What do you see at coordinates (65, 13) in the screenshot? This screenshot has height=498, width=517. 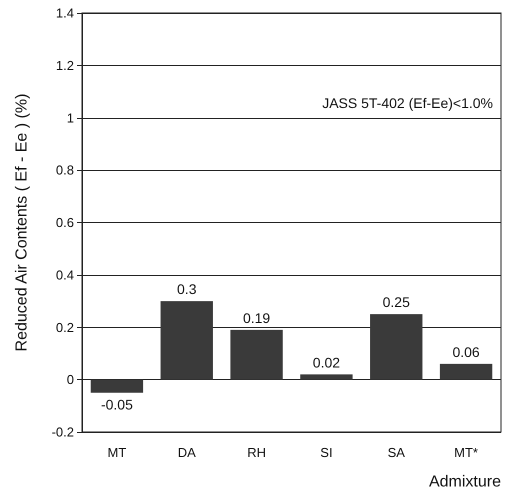 I see `y-tick-label: 1.4` at bounding box center [65, 13].